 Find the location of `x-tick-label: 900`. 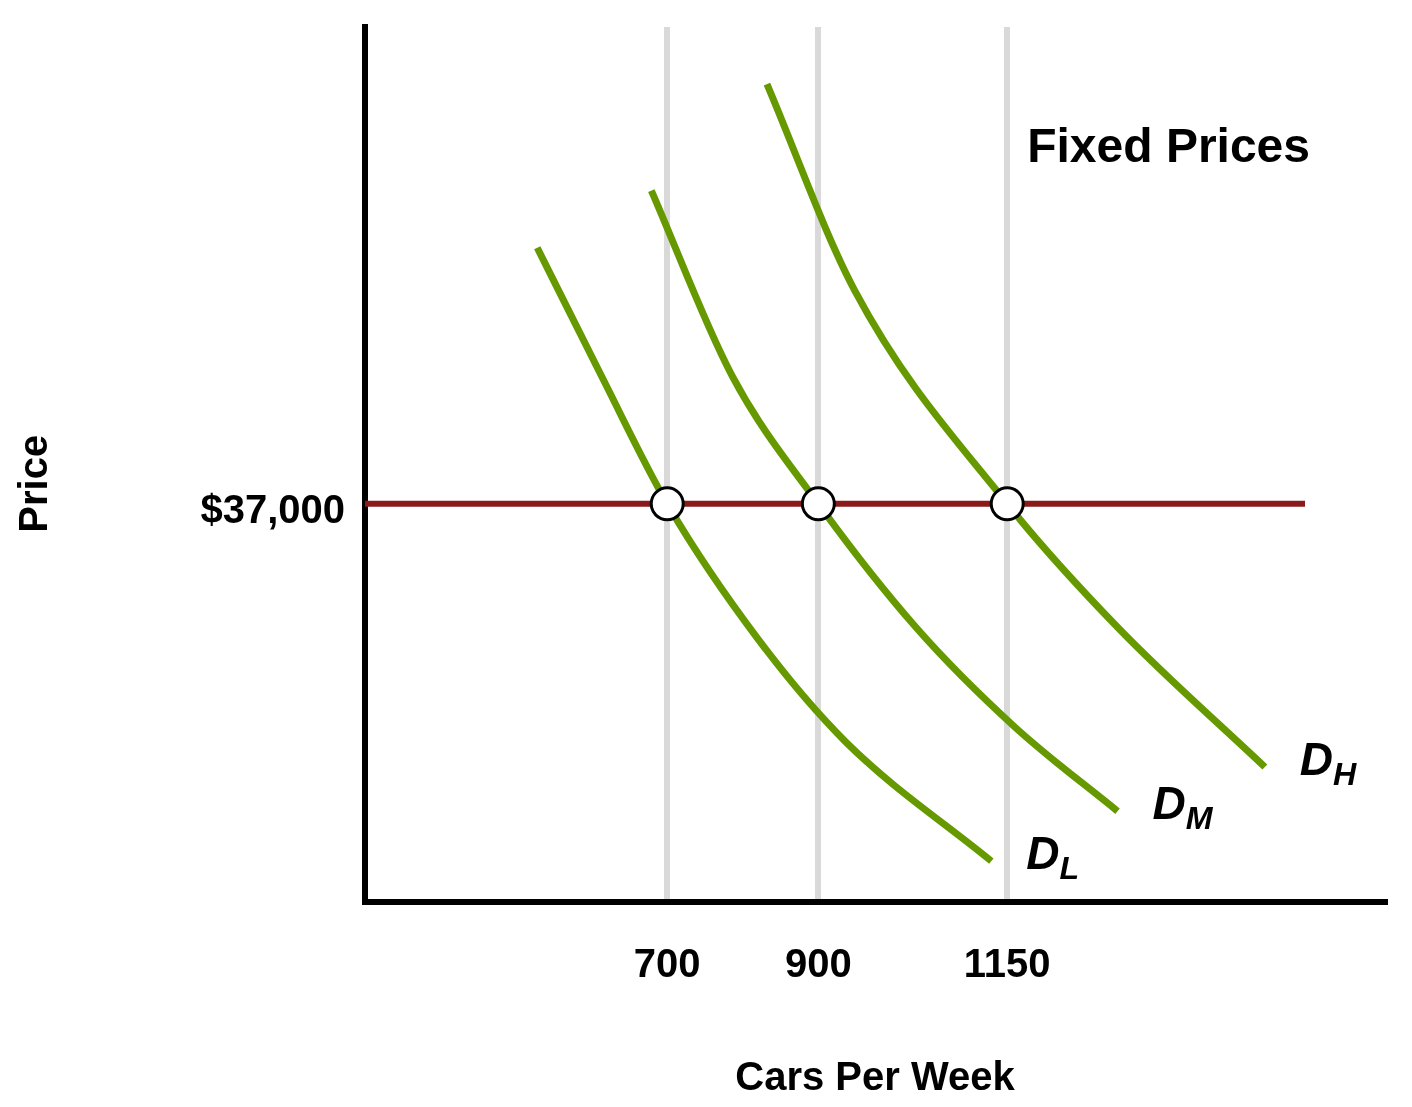

x-tick-label: 900 is located at coordinates (818, 963).